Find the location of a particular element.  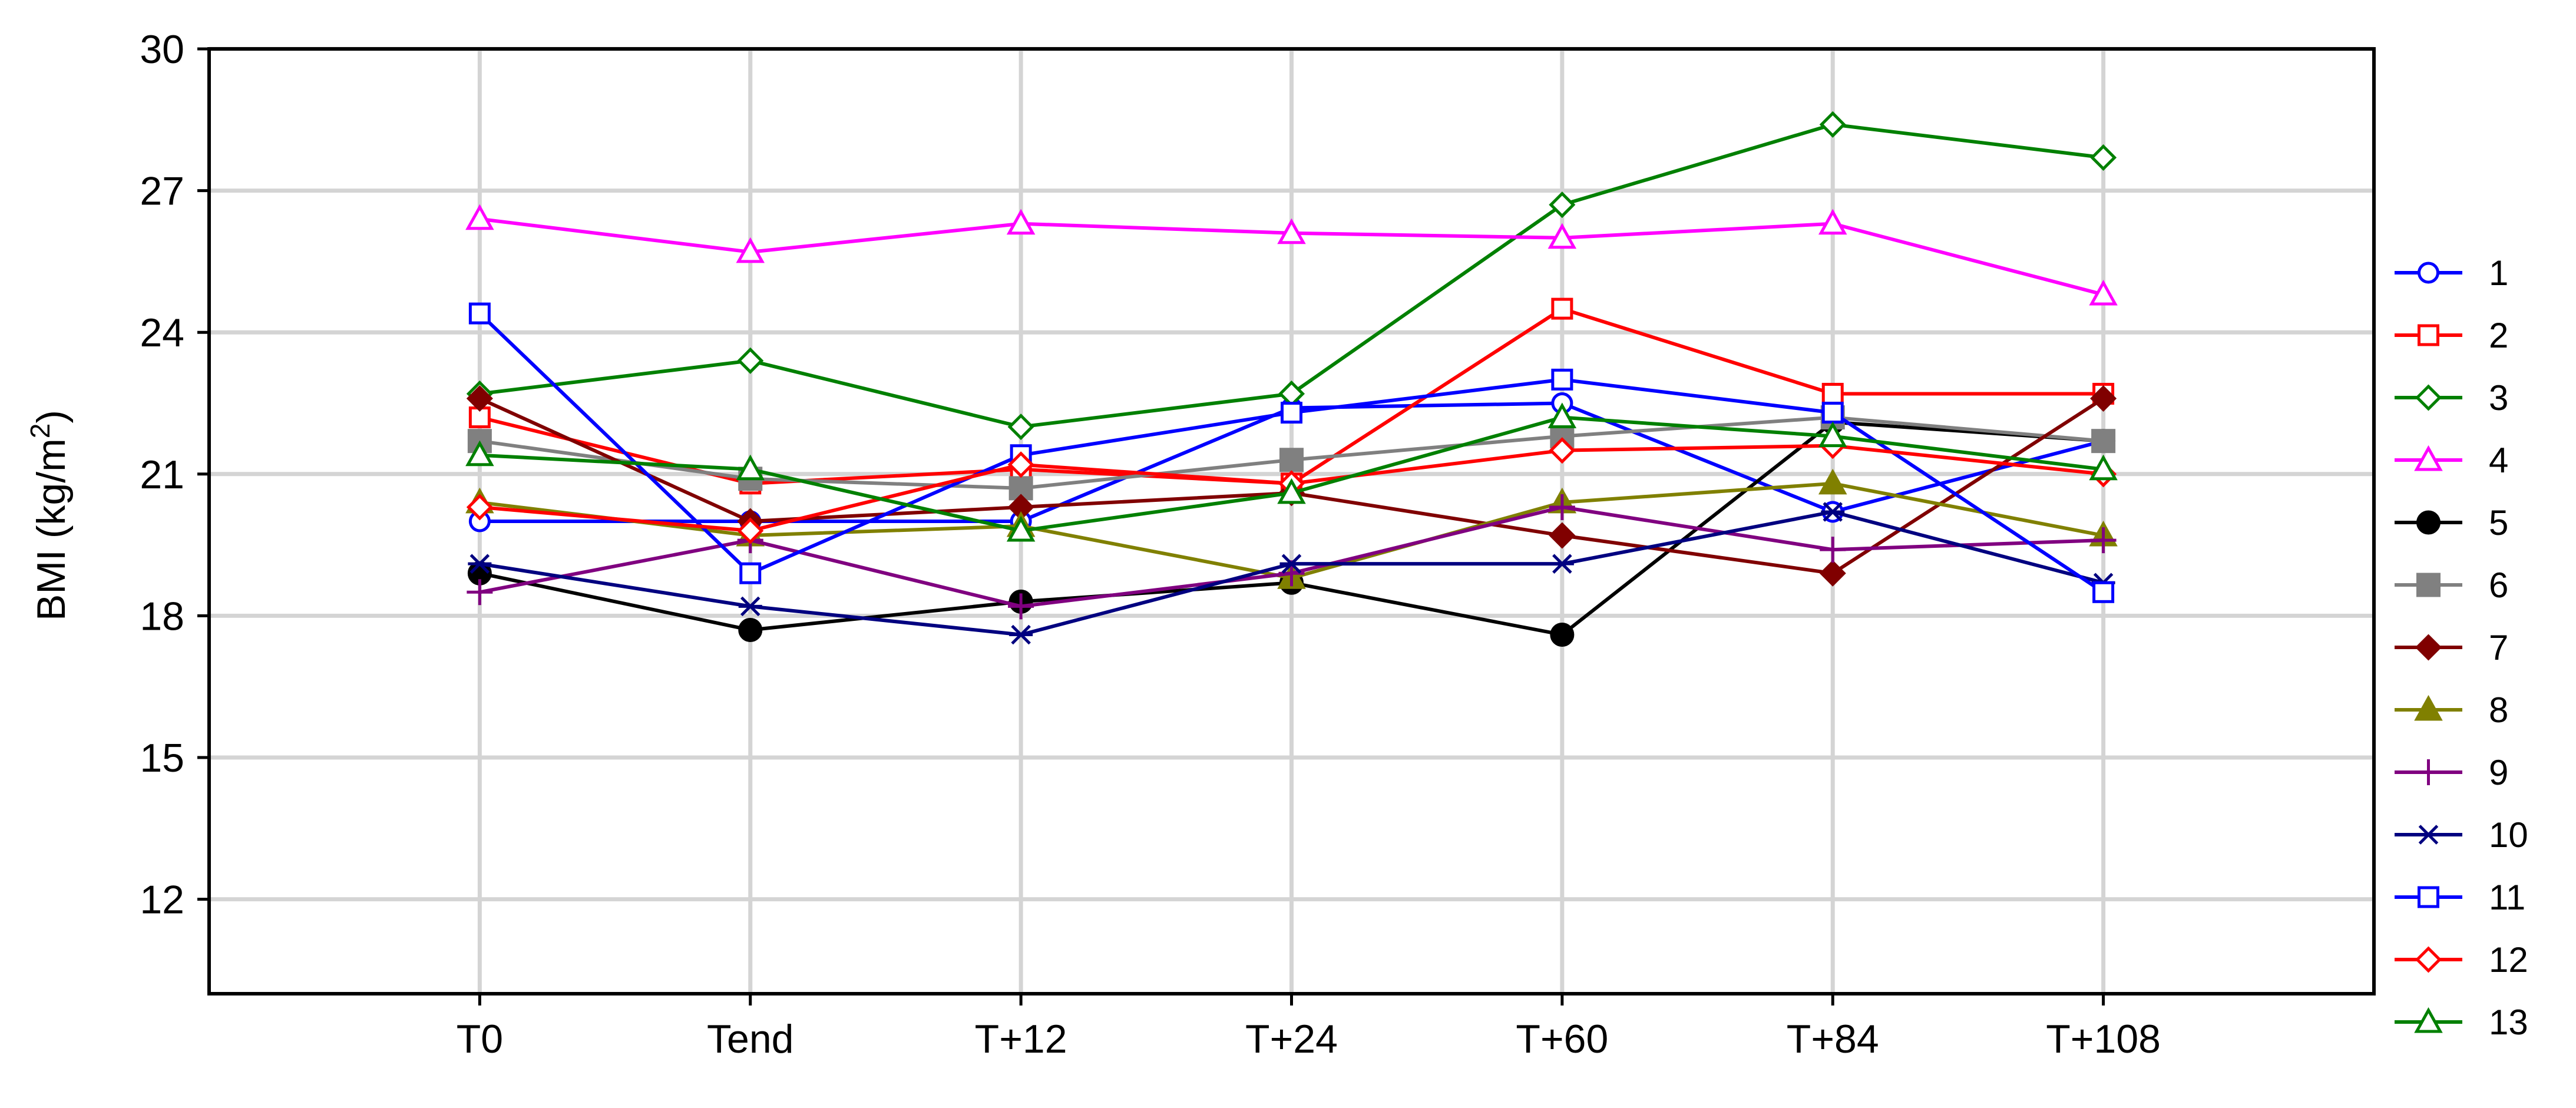

legend-label: 13 is located at coordinates (2508, 1022).